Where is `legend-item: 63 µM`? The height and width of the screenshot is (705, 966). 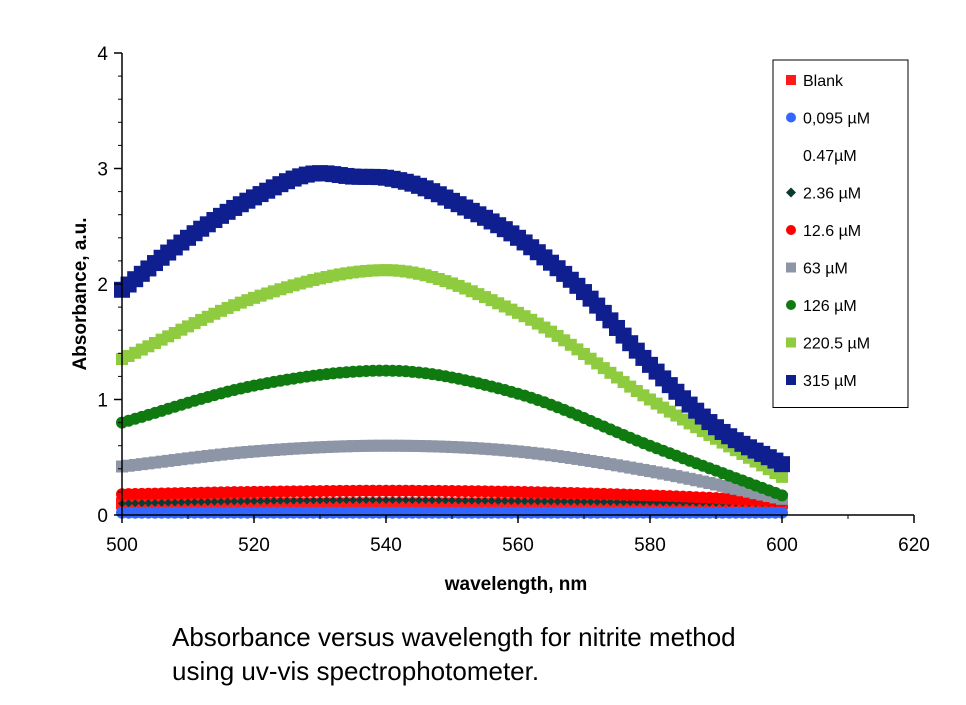
legend-item: 63 µM is located at coordinates (817, 269).